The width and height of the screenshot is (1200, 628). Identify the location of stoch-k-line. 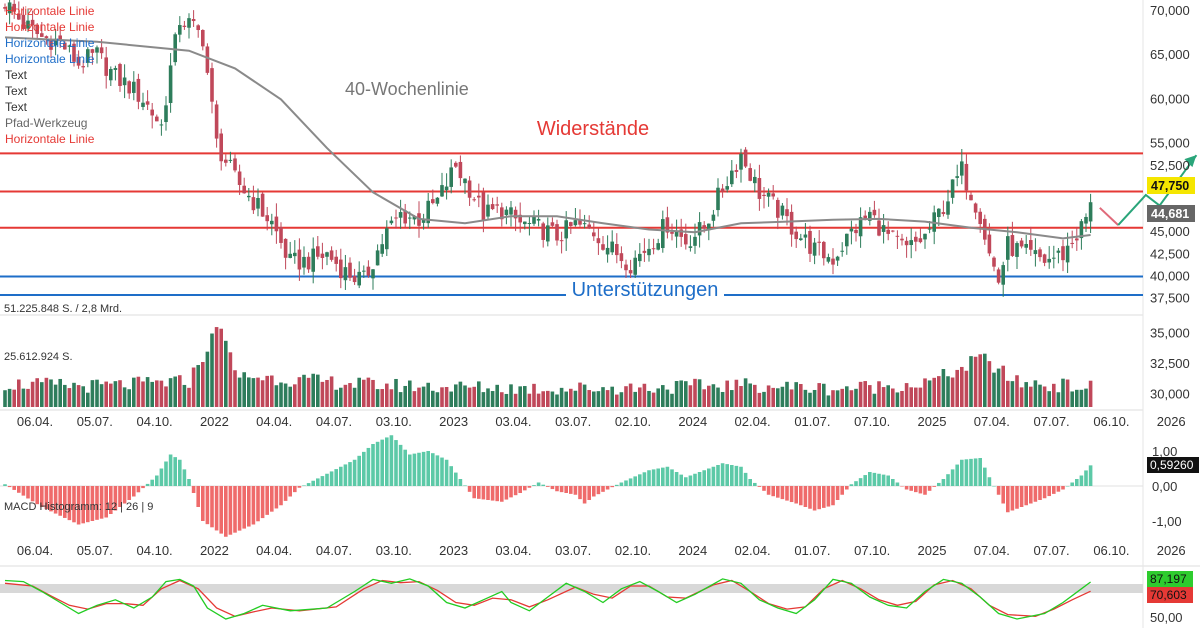
(547, 599).